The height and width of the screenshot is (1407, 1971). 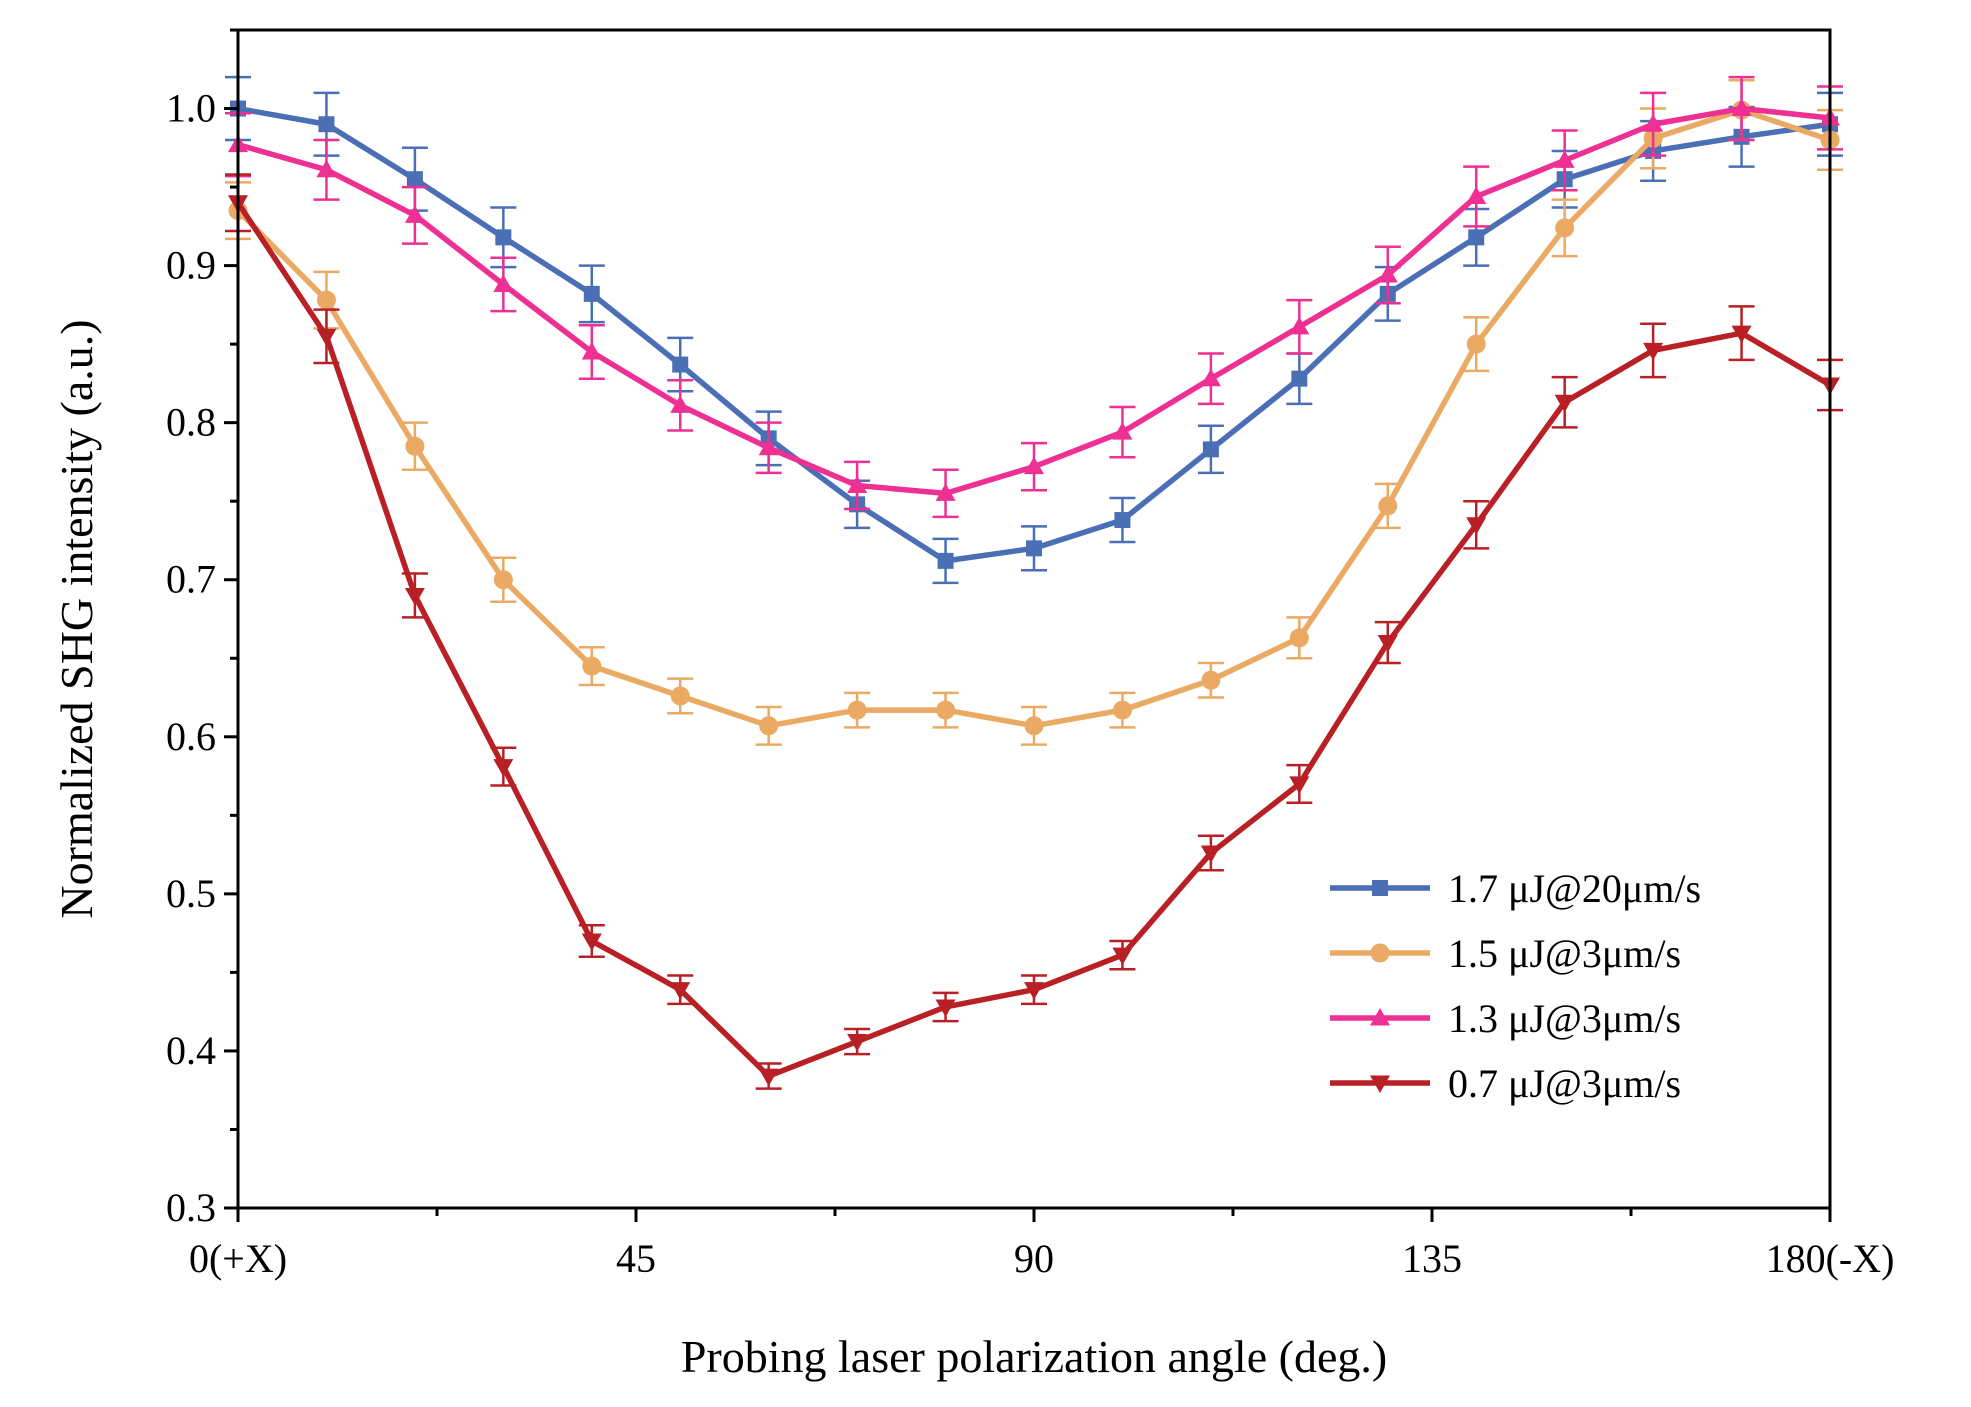 What do you see at coordinates (636, 1258) in the screenshot?
I see `x-tick-label: 45` at bounding box center [636, 1258].